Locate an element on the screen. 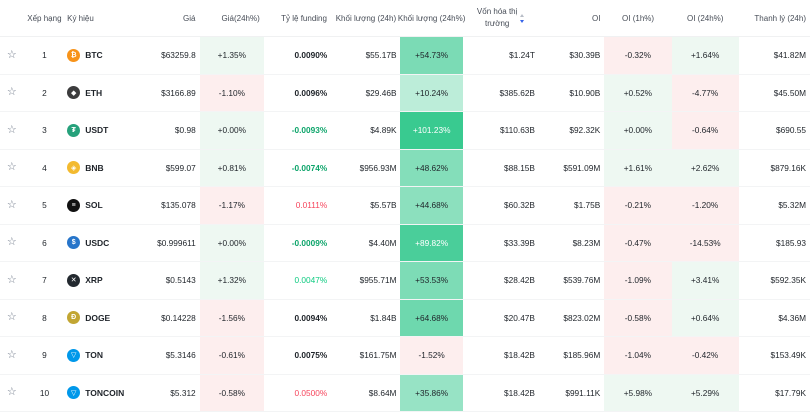 This screenshot has height=412, width=810. header-volume-change-24h: Khối lượng (24h%) is located at coordinates (431, 18).